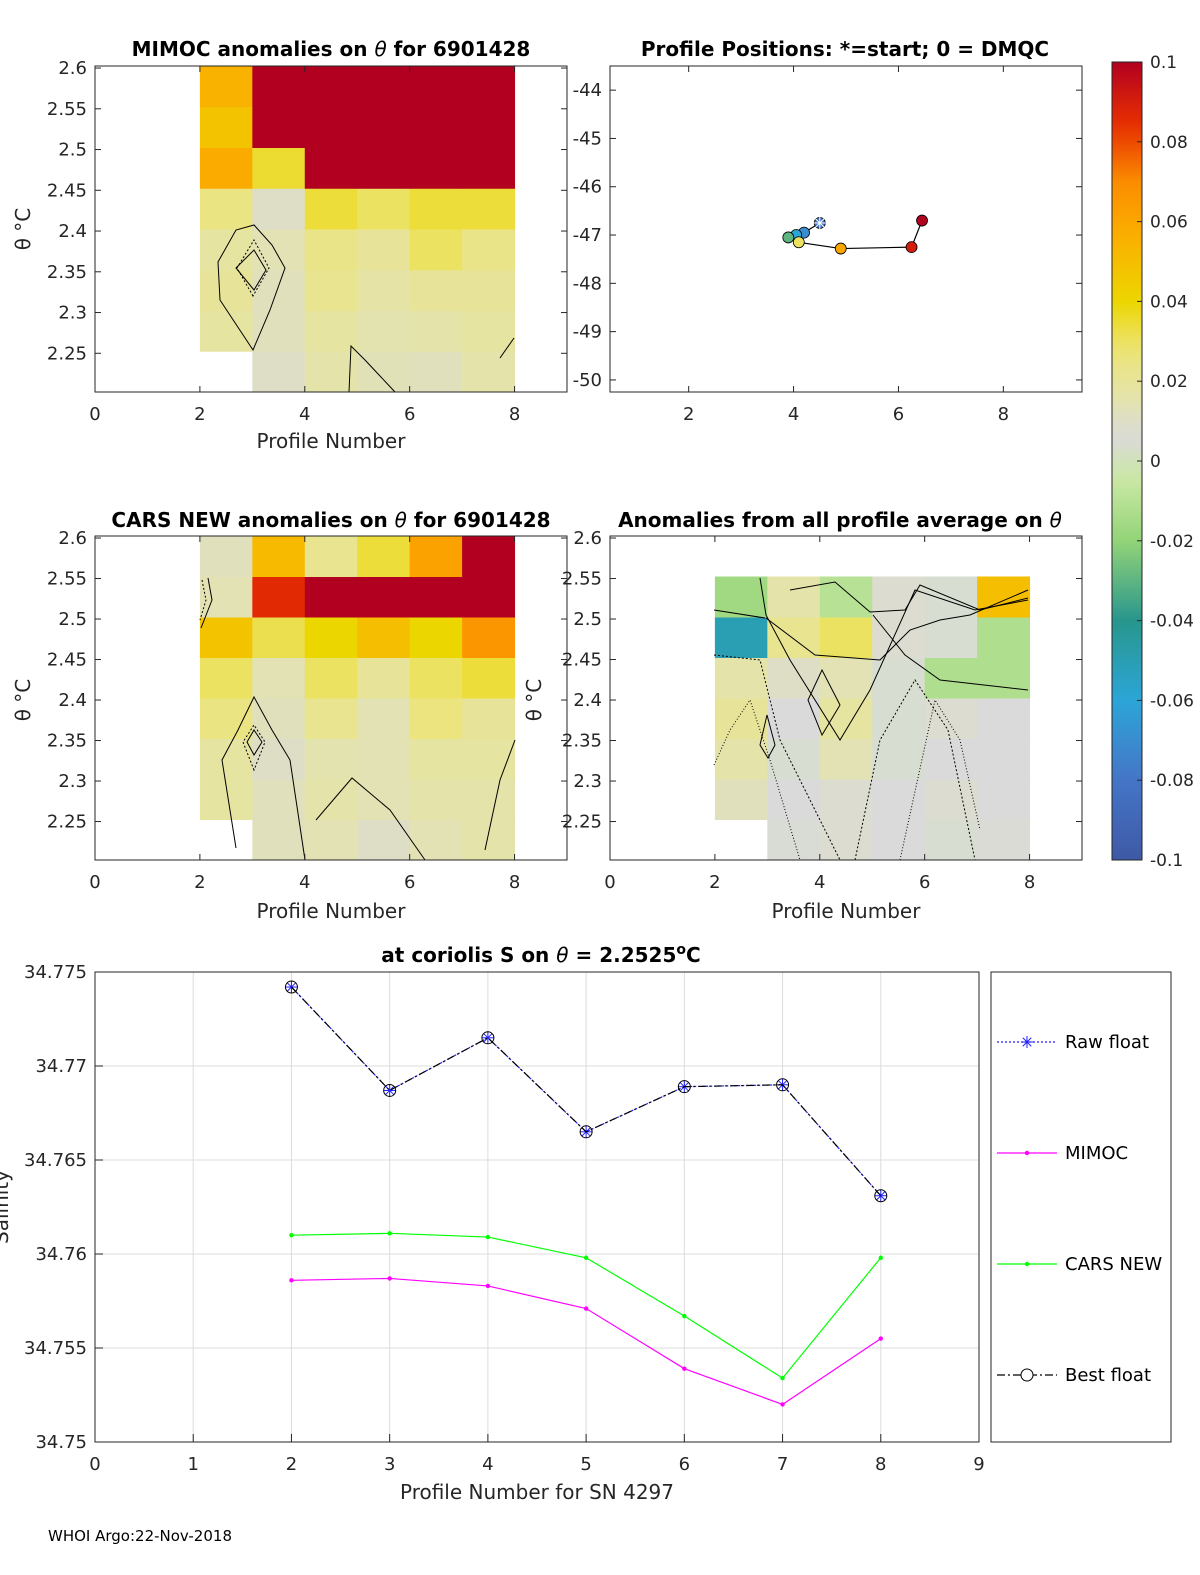 The height and width of the screenshot is (1575, 1200). I want to click on cars-contours, so click(357, 719).